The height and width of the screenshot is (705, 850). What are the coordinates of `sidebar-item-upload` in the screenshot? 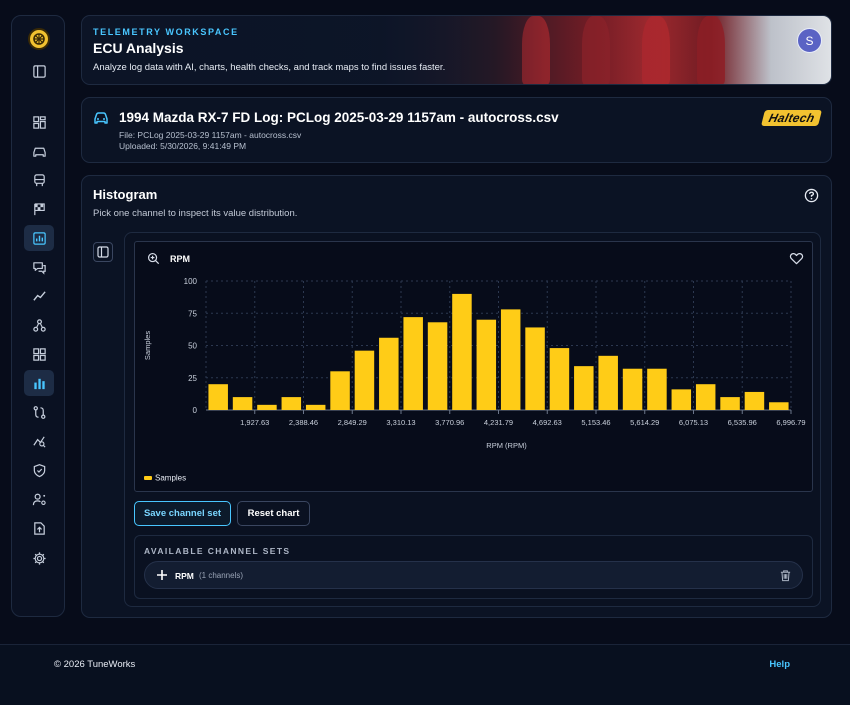 It's located at (39, 528).